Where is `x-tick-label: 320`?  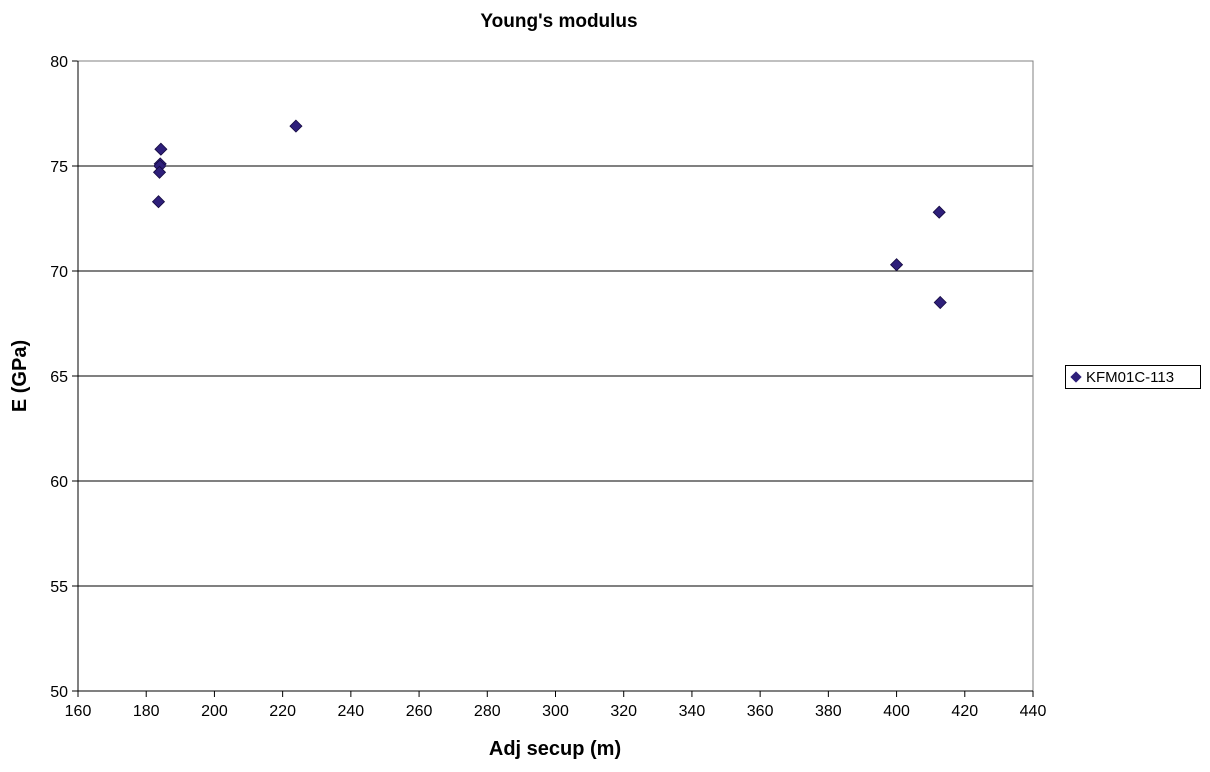 x-tick-label: 320 is located at coordinates (623, 711).